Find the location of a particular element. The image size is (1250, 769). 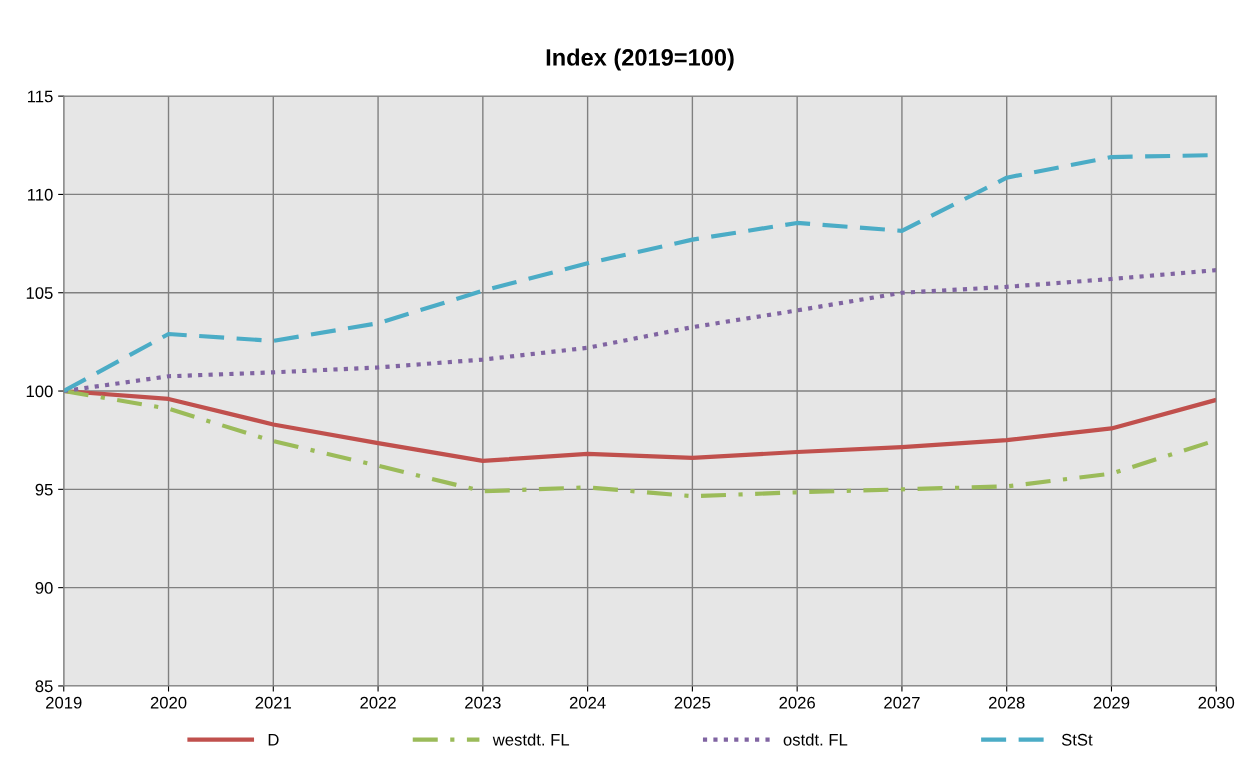

y-tick-label: 95 is located at coordinates (44, 489).